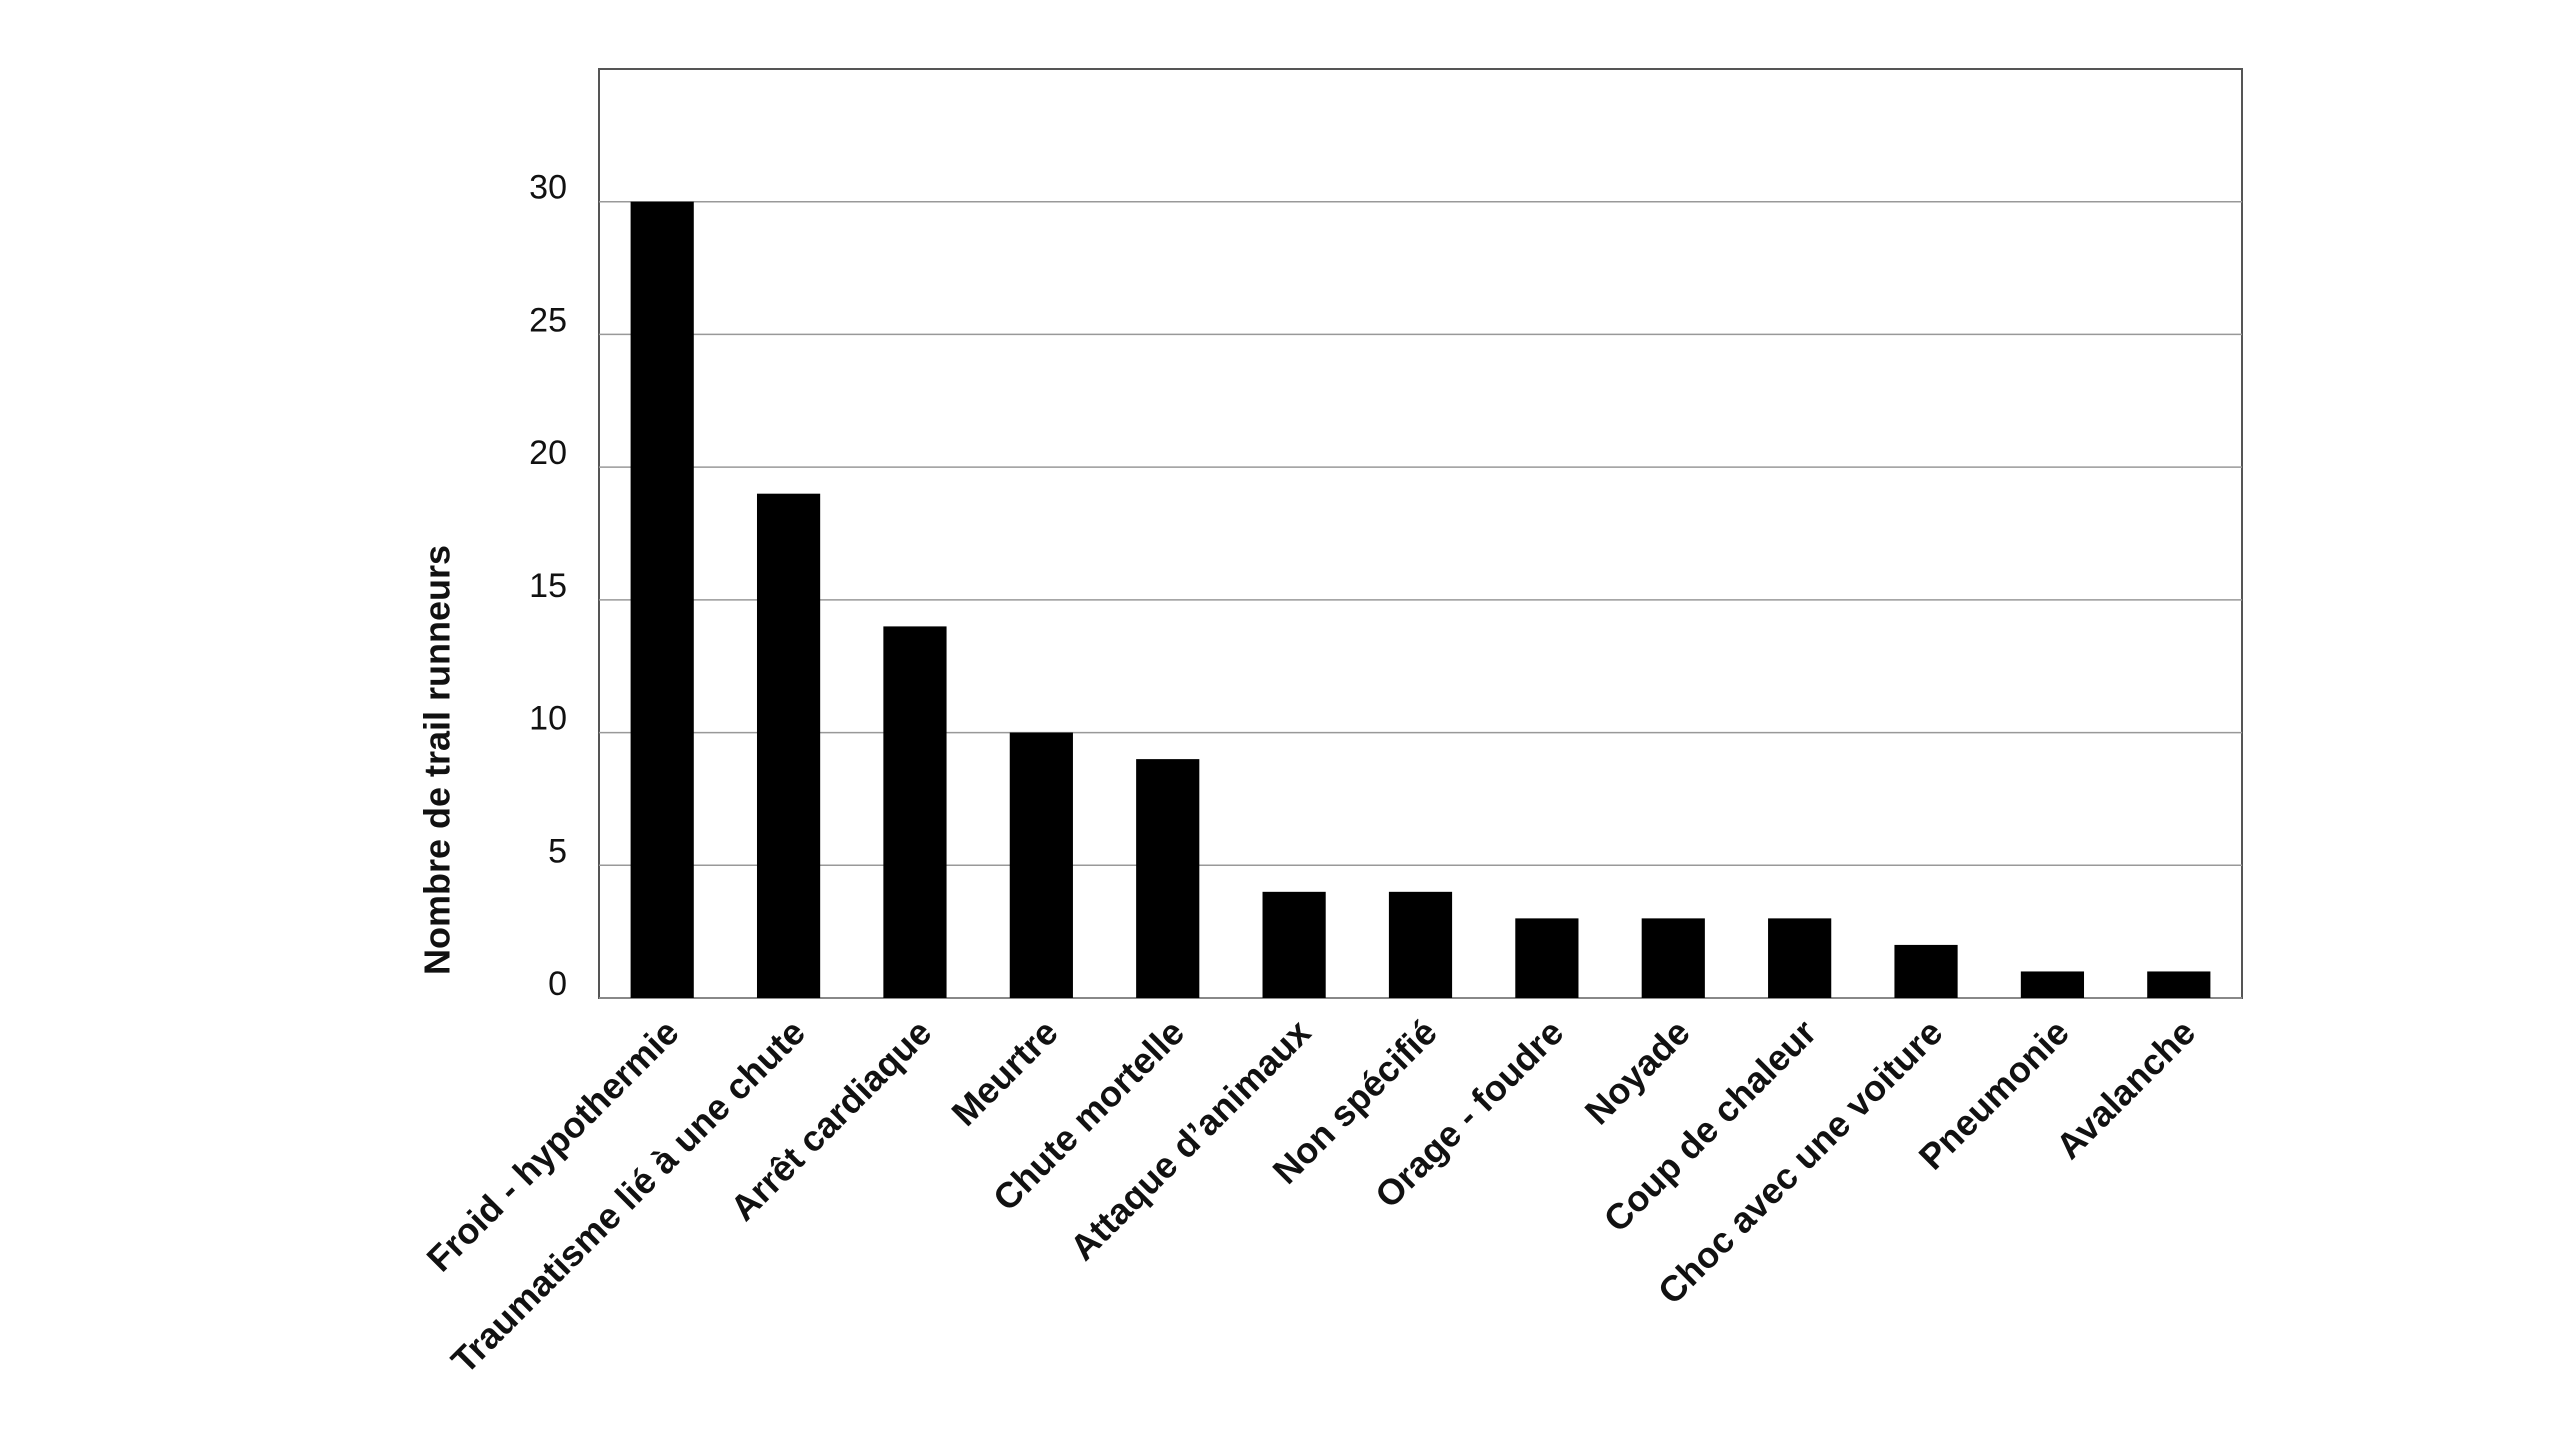 The image size is (2560, 1440). I want to click on y-tick-label: 30, so click(548, 188).